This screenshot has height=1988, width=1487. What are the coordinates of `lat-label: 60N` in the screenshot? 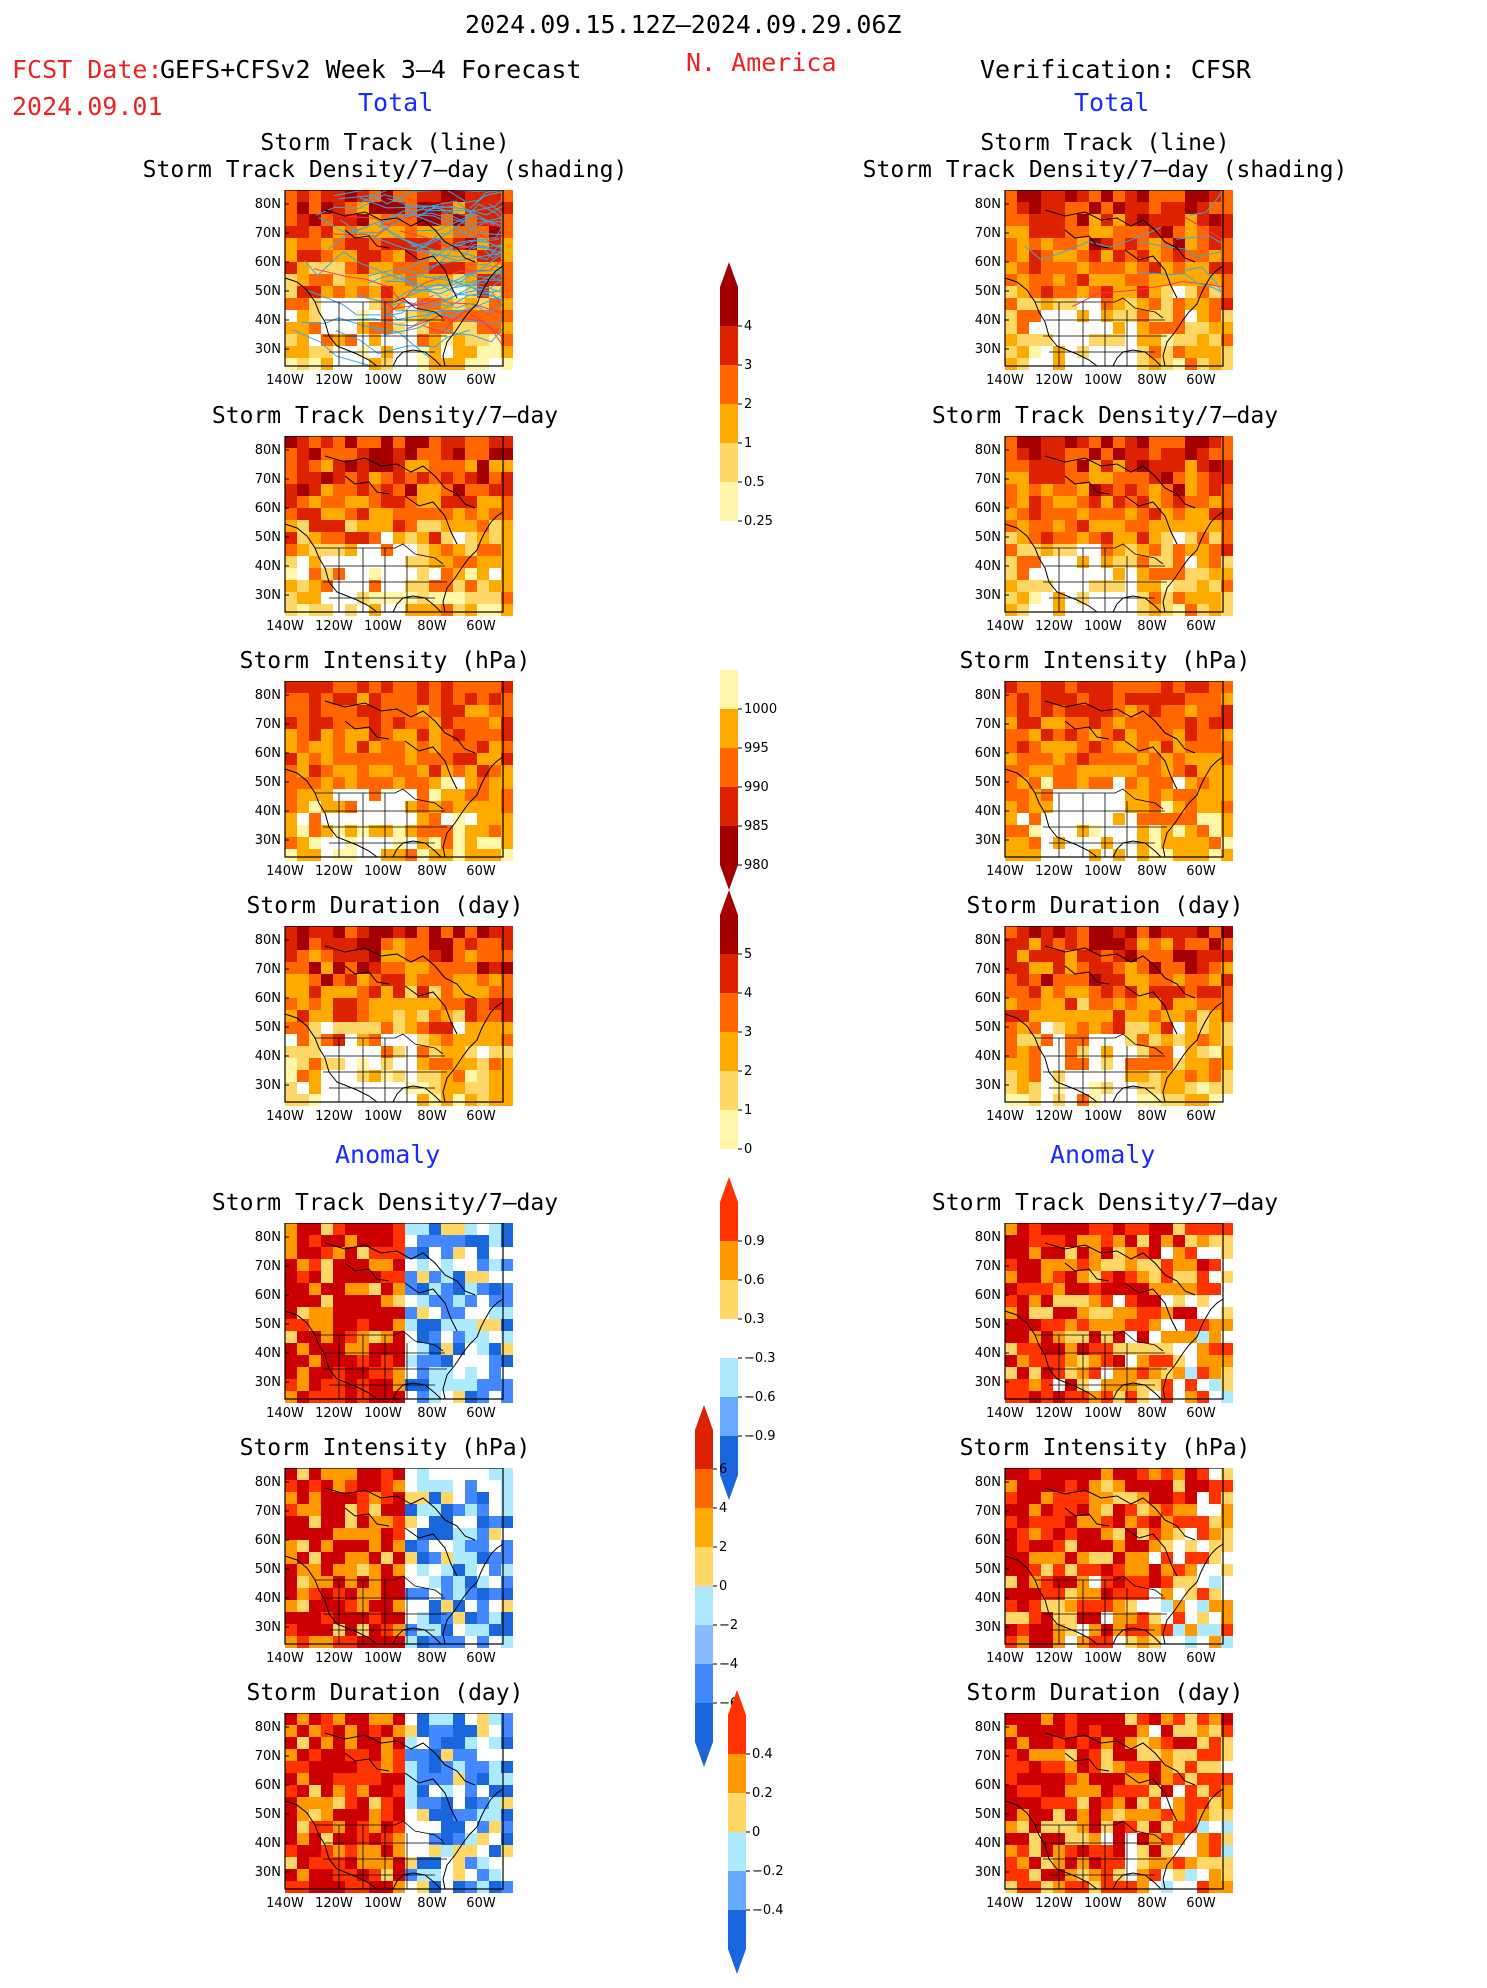 It's located at (268, 1785).